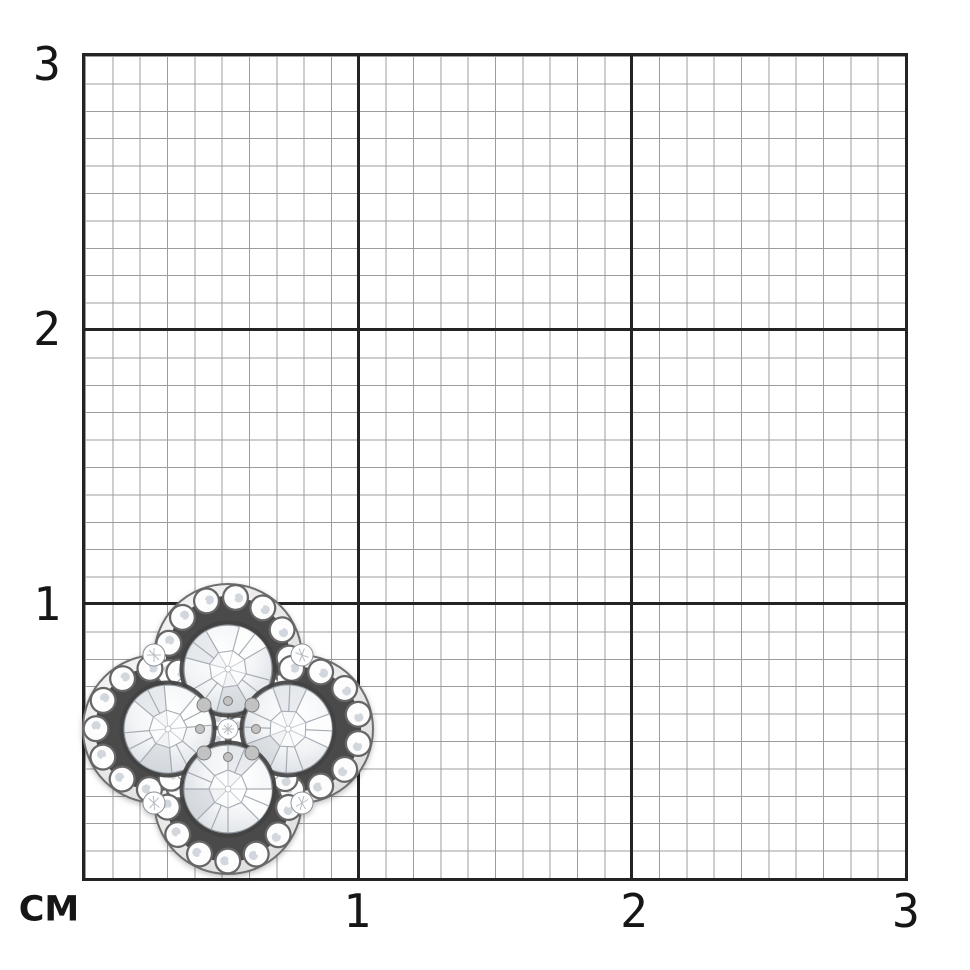 The width and height of the screenshot is (970, 970). What do you see at coordinates (634, 911) in the screenshot?
I see `x-axis-tick-2: 2` at bounding box center [634, 911].